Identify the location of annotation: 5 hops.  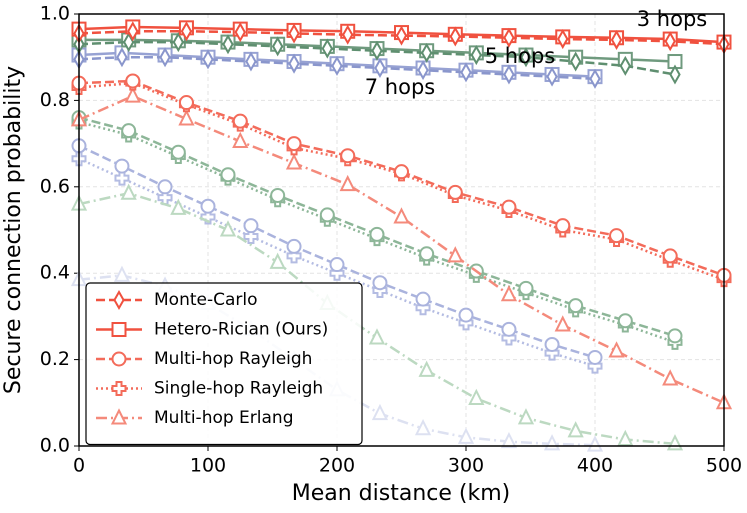
(520, 56).